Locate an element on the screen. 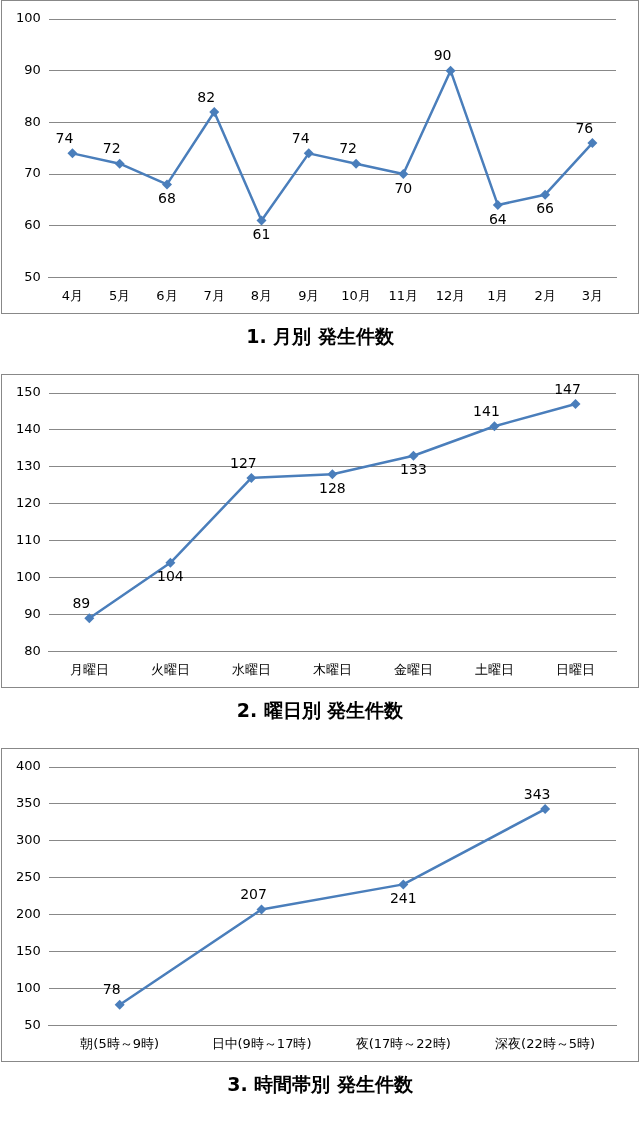 The image size is (640, 1124). y-tick-label: 300 is located at coordinates (28, 840).